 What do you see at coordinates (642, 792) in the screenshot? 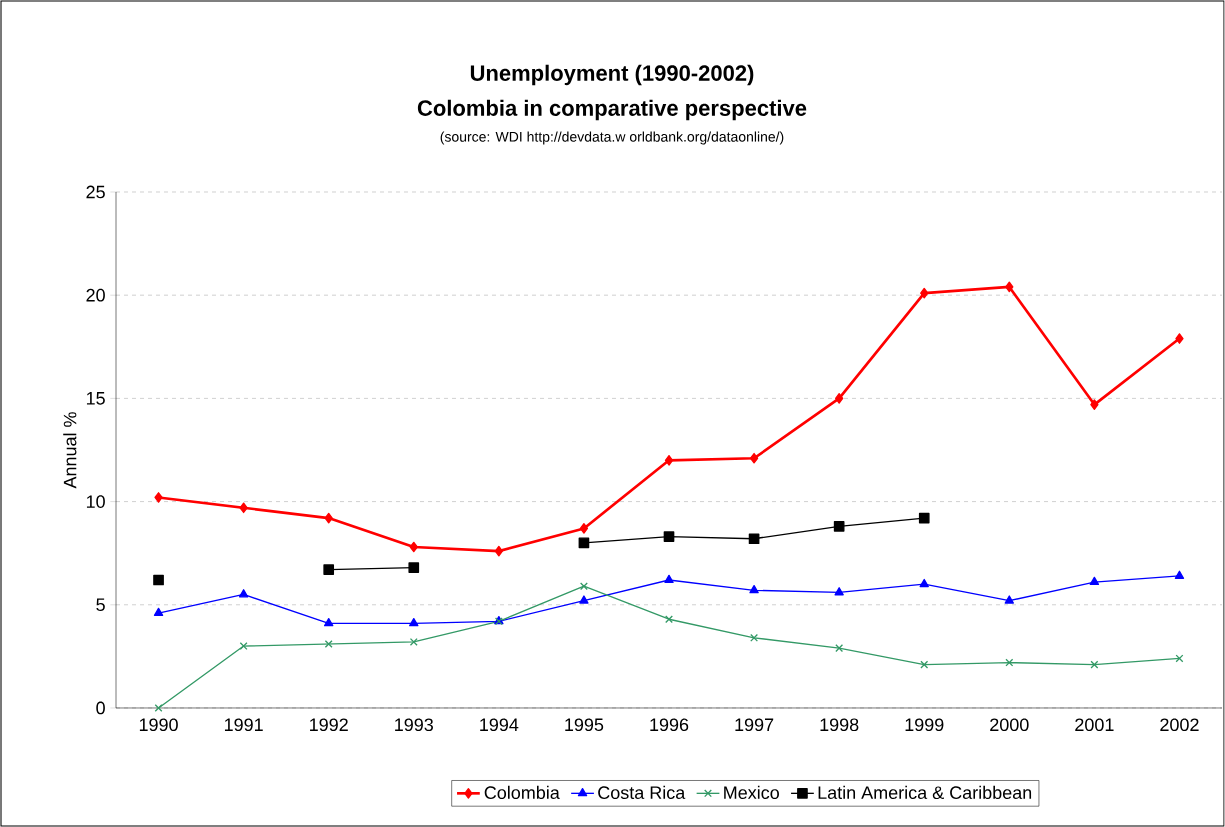
I see `legend-label: Costa Rica` at bounding box center [642, 792].